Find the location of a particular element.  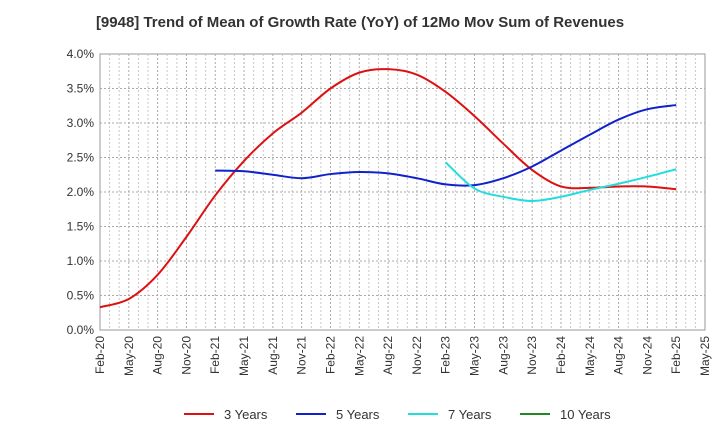

y-tick-label: 1.5% is located at coordinates (81, 227).